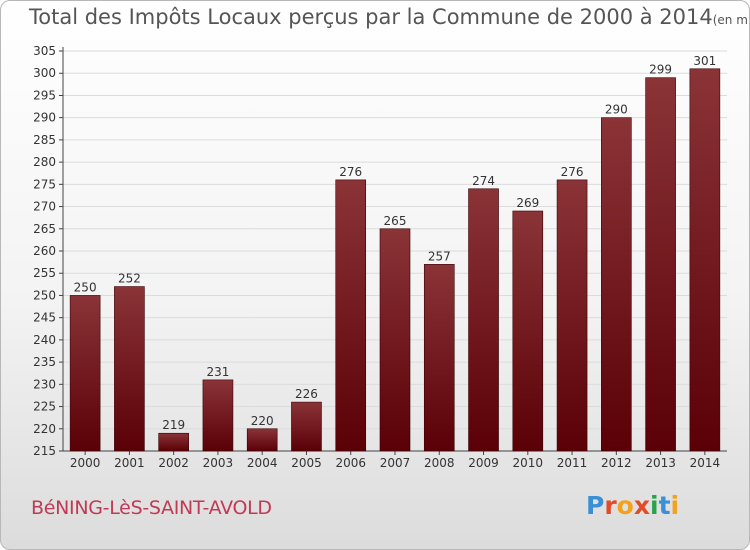 The height and width of the screenshot is (550, 750). I want to click on value-label-2008: 257, so click(439, 256).